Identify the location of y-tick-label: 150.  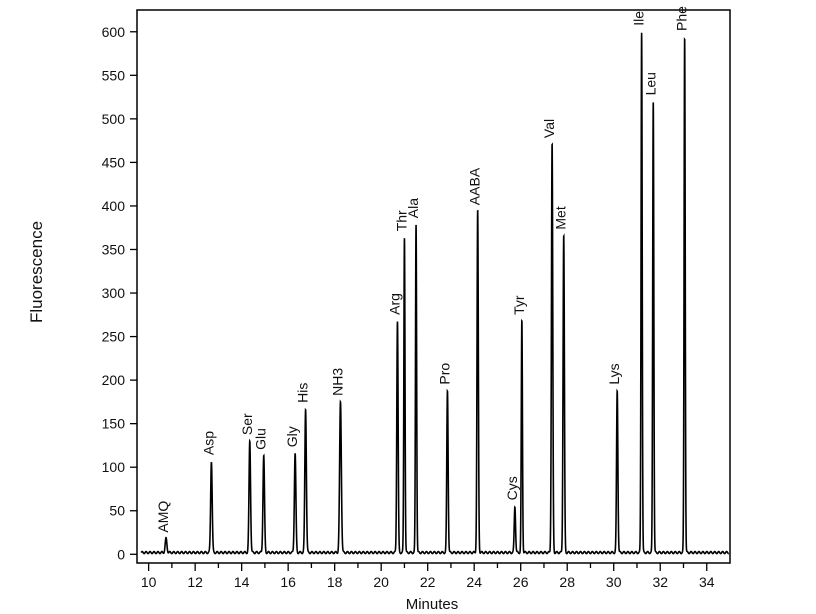
(114, 424).